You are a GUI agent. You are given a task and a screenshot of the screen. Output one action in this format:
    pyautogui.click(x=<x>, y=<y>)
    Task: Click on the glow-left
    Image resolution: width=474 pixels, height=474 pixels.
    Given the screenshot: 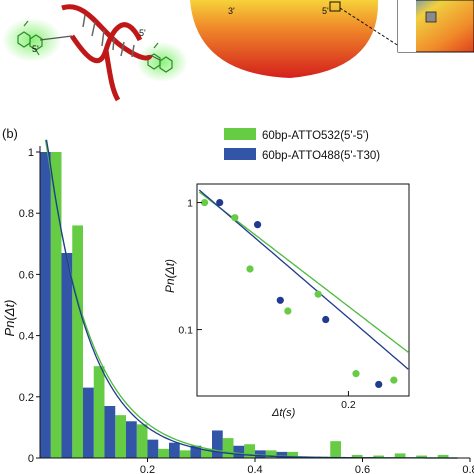 What is the action you would take?
    pyautogui.click(x=32, y=40)
    